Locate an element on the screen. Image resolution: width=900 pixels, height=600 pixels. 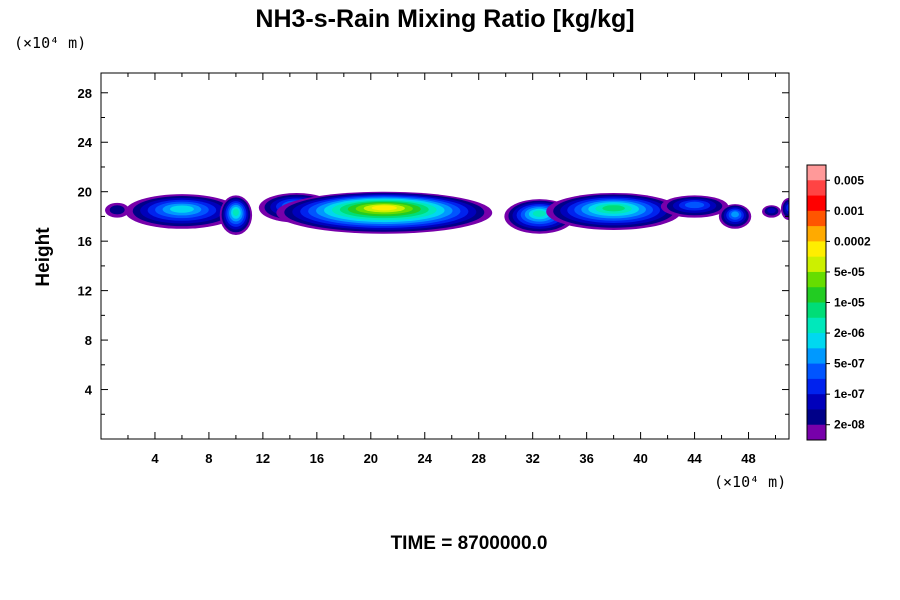
colorbar-label: 2e-08 is located at coordinates (849, 425).